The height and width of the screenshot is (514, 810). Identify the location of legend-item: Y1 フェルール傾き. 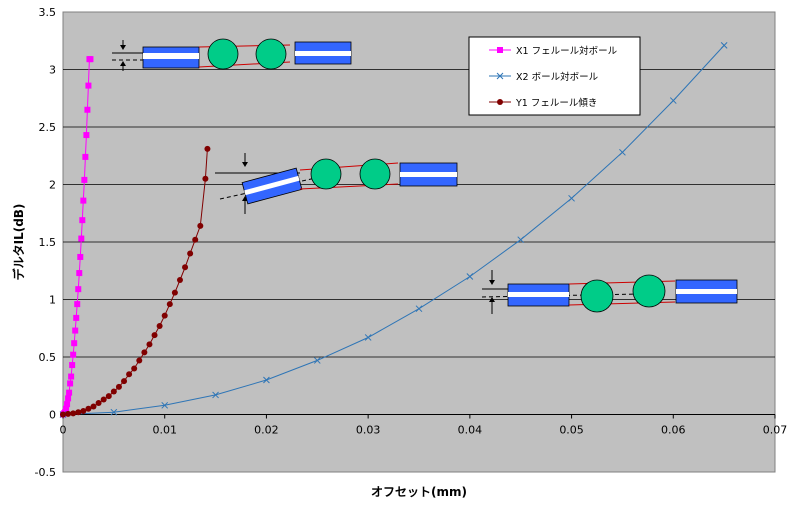
(543, 103).